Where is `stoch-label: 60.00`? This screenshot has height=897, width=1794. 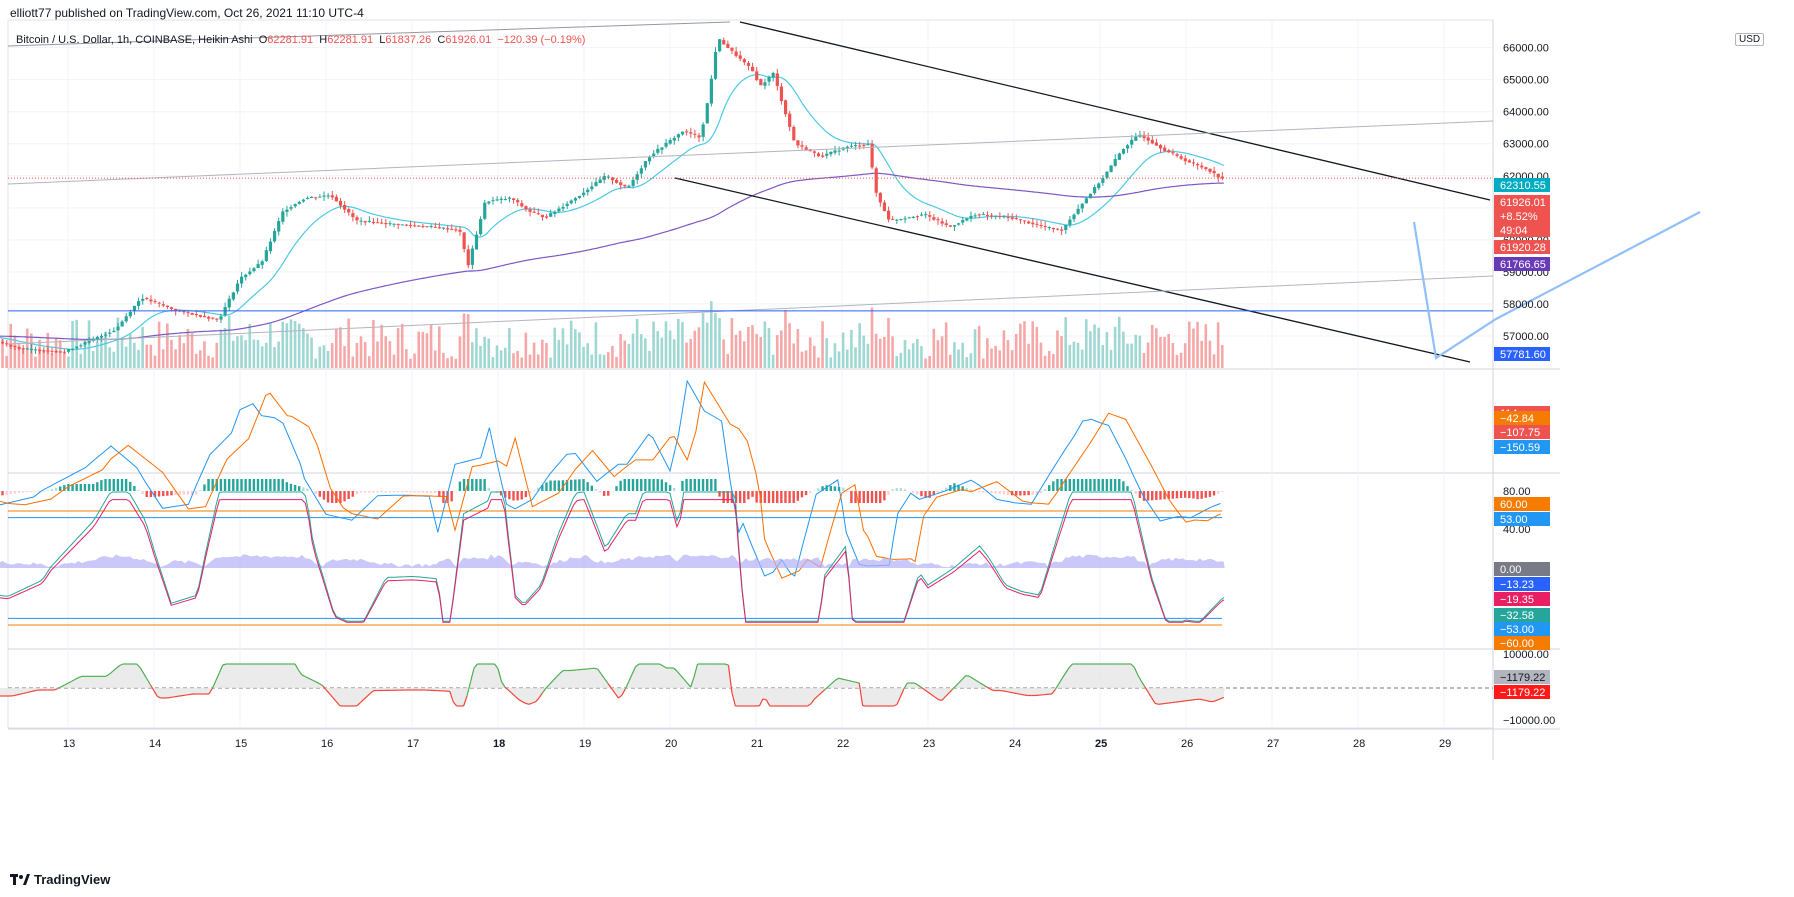 stoch-label: 60.00 is located at coordinates (1514, 505).